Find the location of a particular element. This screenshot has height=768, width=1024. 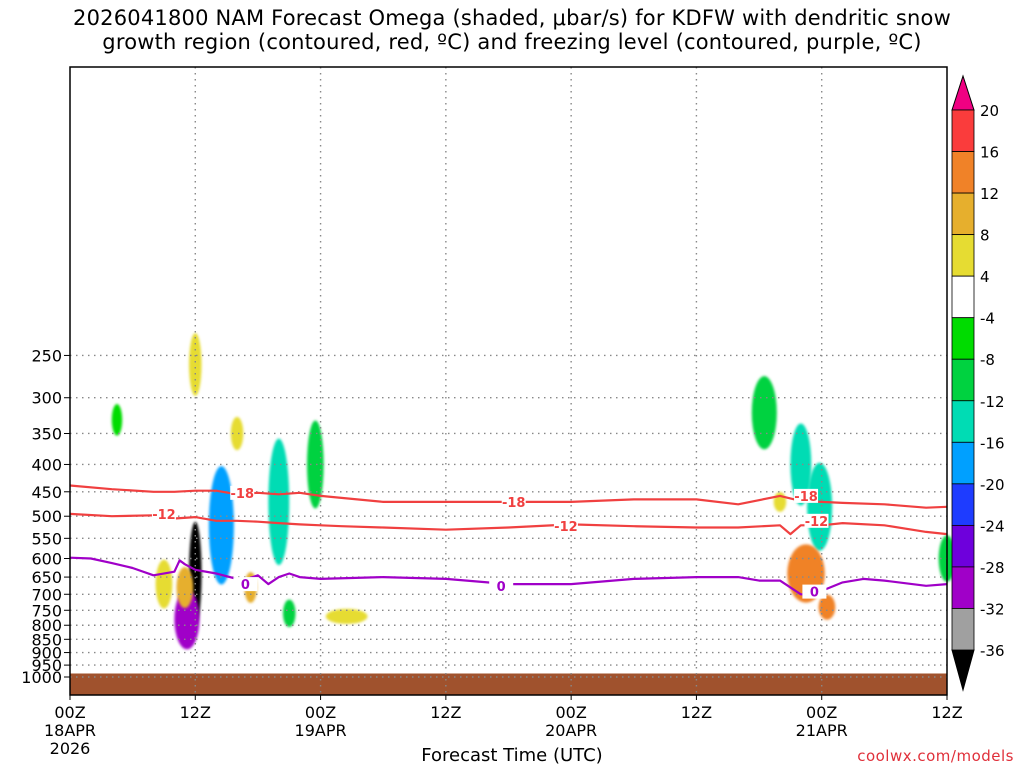

colorbar-arrow-top is located at coordinates (963, 92).